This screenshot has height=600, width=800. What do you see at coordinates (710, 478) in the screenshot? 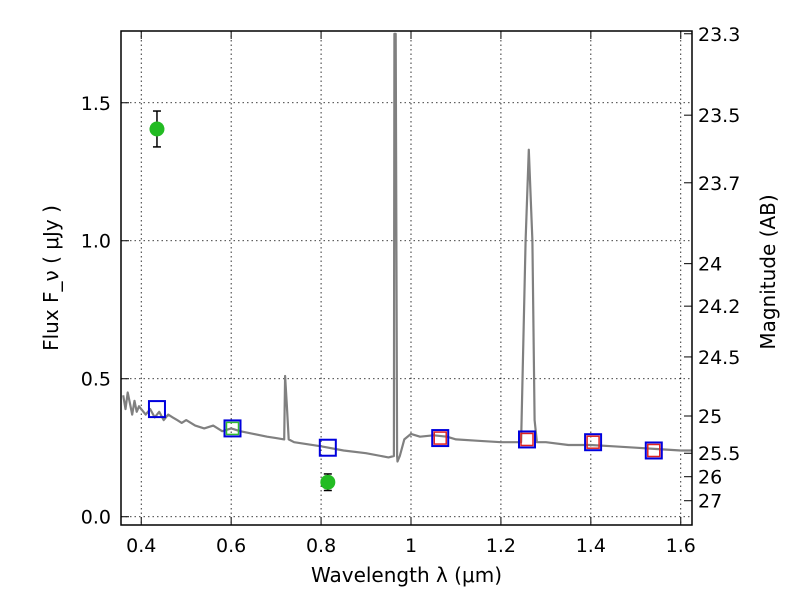
I see `y2-tick-label: 26` at bounding box center [710, 478].